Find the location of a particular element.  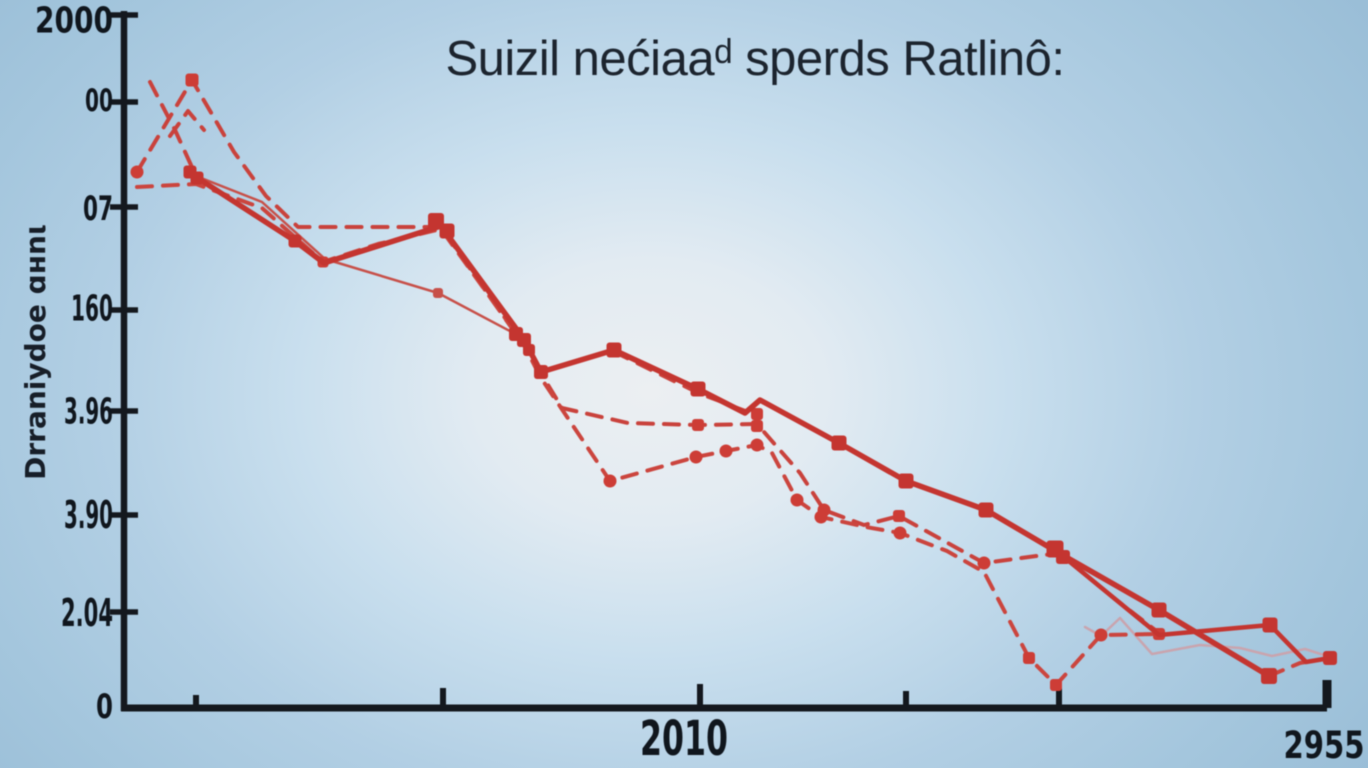

y-tick-label: 2000 is located at coordinates (74, 21).